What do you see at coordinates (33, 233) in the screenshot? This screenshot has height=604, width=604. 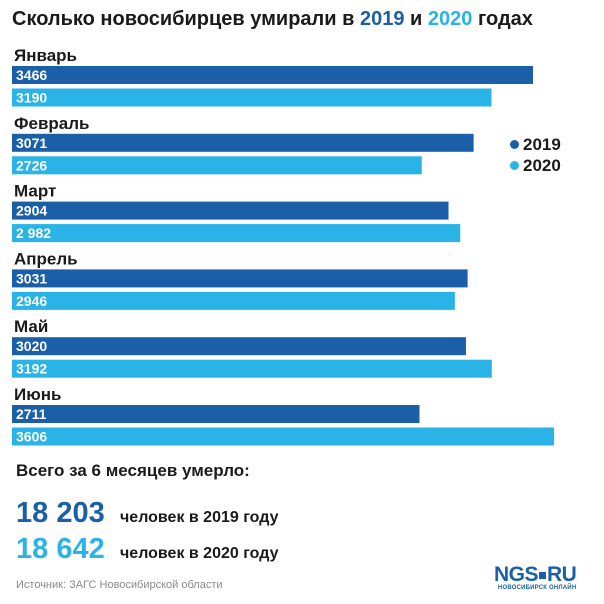 I see `bar-value-label: 2 982` at bounding box center [33, 233].